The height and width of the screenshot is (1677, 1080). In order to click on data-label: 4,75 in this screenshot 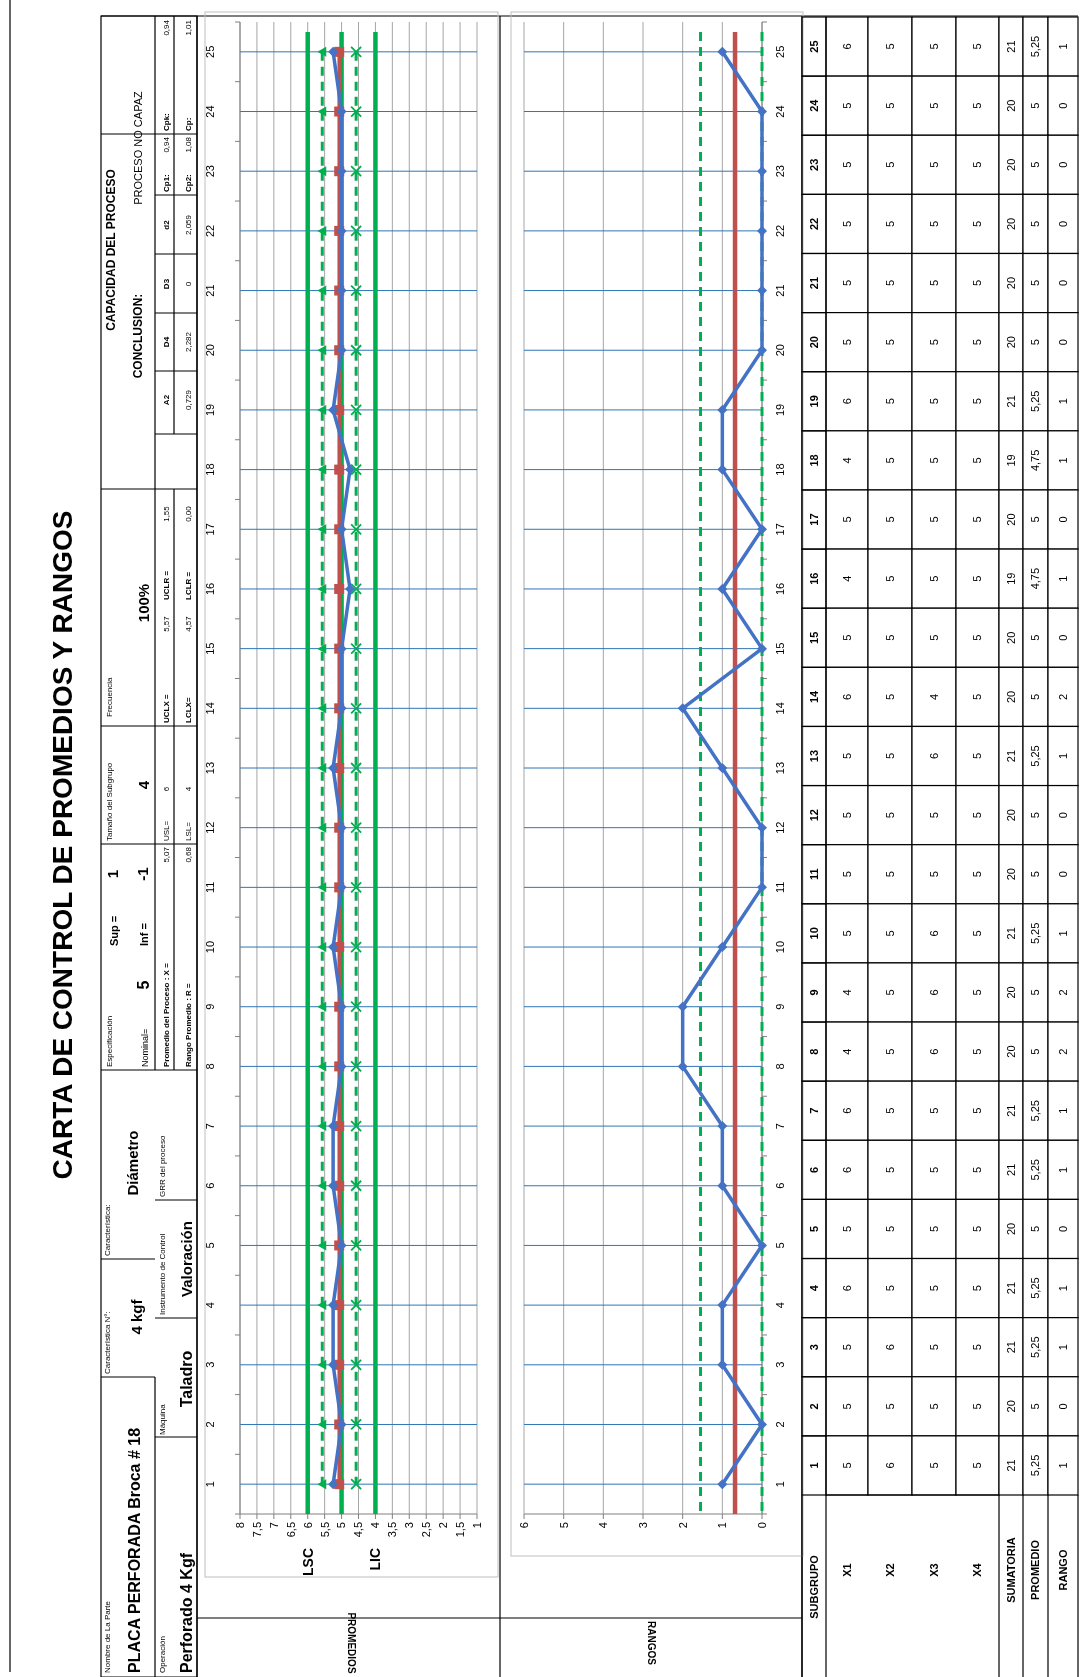, I will do `click(1035, 460)`.